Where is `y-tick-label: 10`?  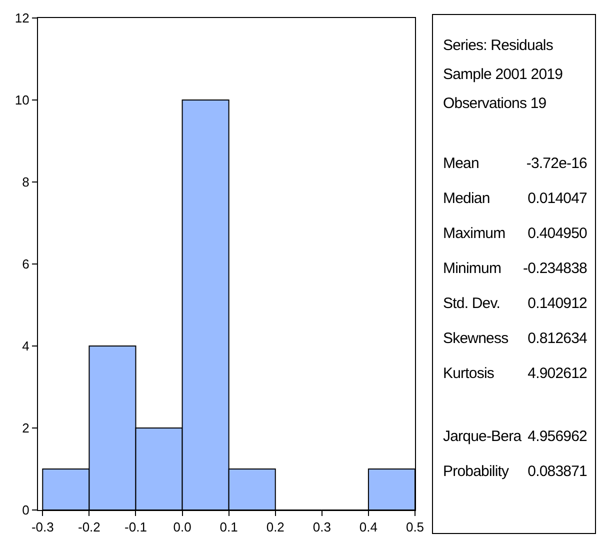
y-tick-label: 10 is located at coordinates (22, 100).